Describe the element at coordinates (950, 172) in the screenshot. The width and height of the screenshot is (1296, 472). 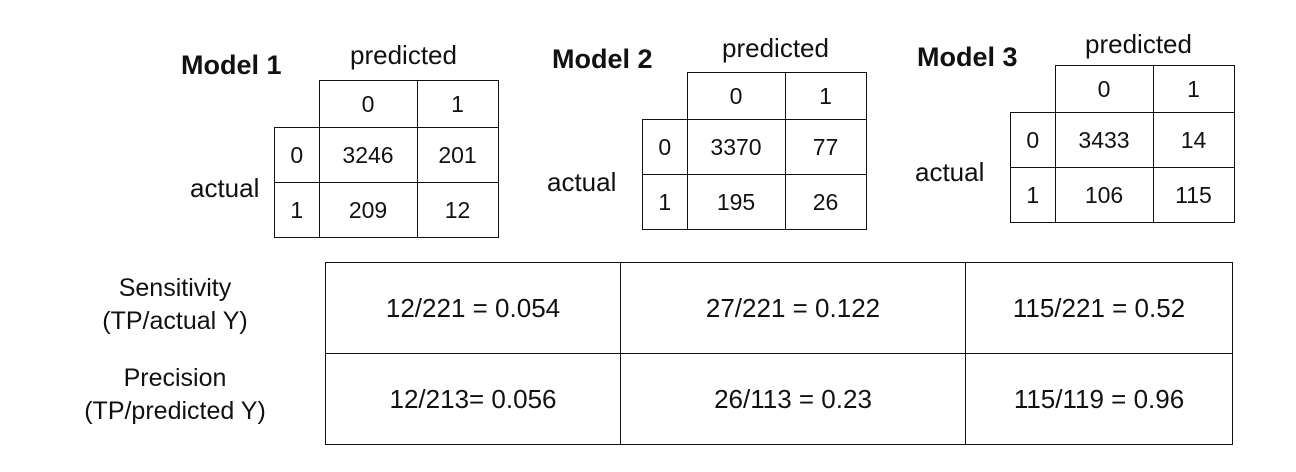
I see `model-3-actual-label: actual` at that location.